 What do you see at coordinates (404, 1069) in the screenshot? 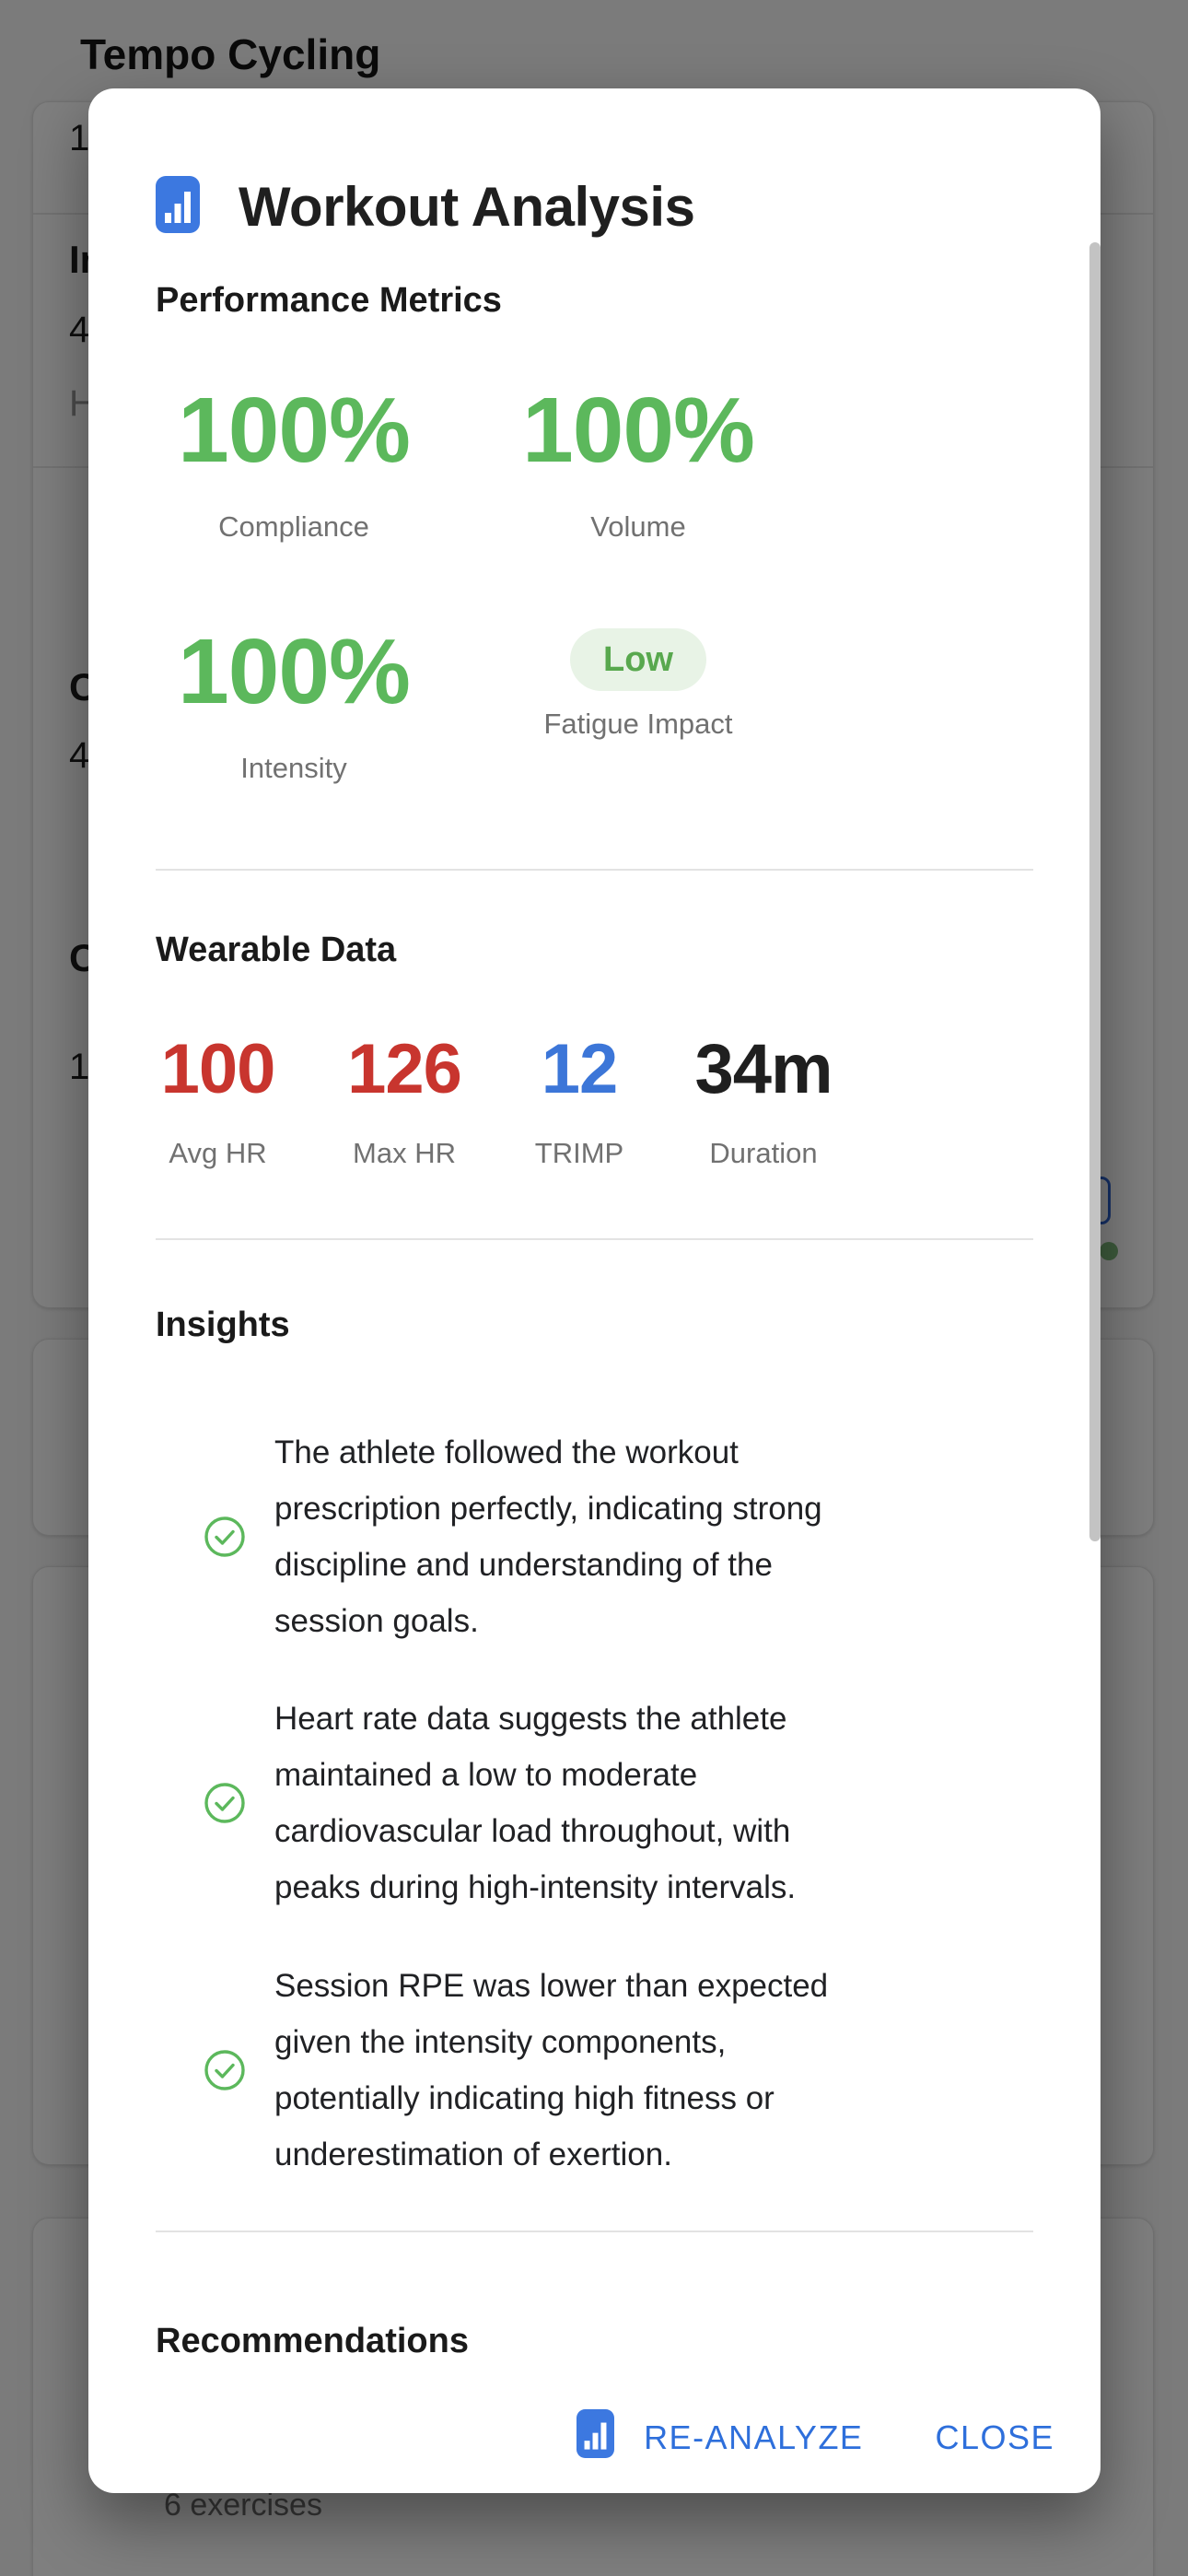
I see `metric-value: 126` at bounding box center [404, 1069].